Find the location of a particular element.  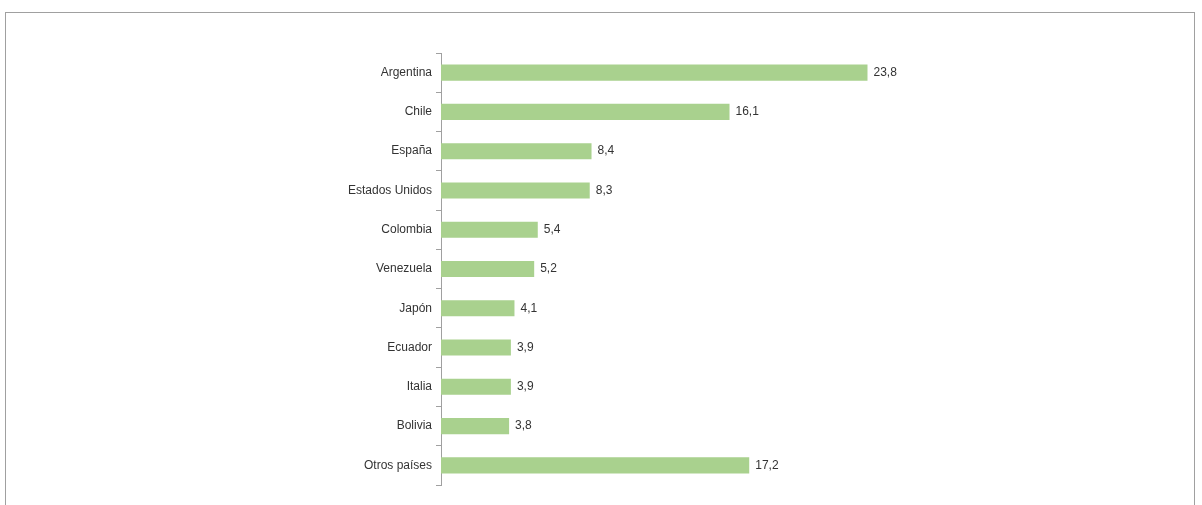

y-tick-label: Argentina is located at coordinates (406, 71).